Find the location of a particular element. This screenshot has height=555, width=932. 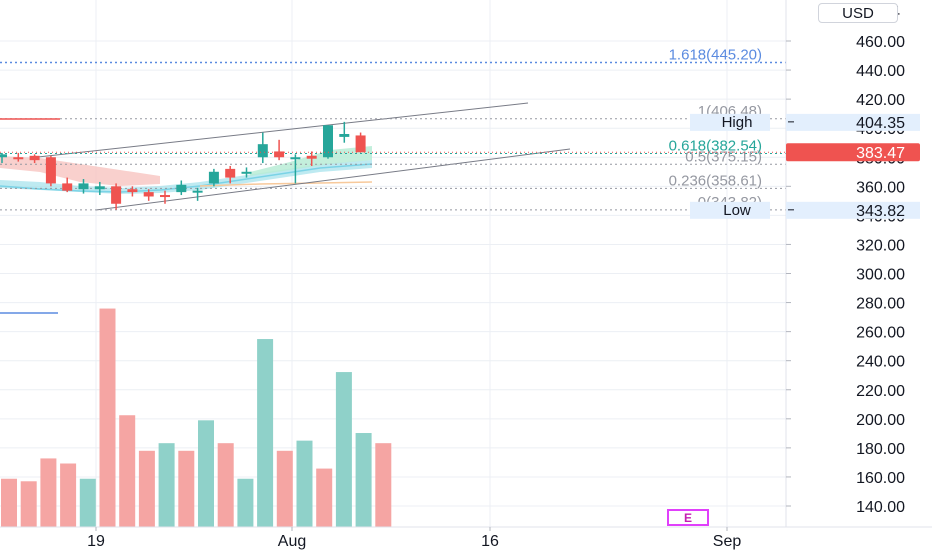

high-marker-label-bg is located at coordinates (730, 122).